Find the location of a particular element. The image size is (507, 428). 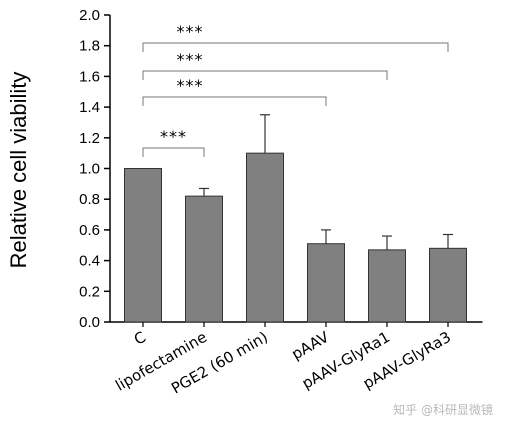

y-tick-label: 0.4 is located at coordinates (89, 261).